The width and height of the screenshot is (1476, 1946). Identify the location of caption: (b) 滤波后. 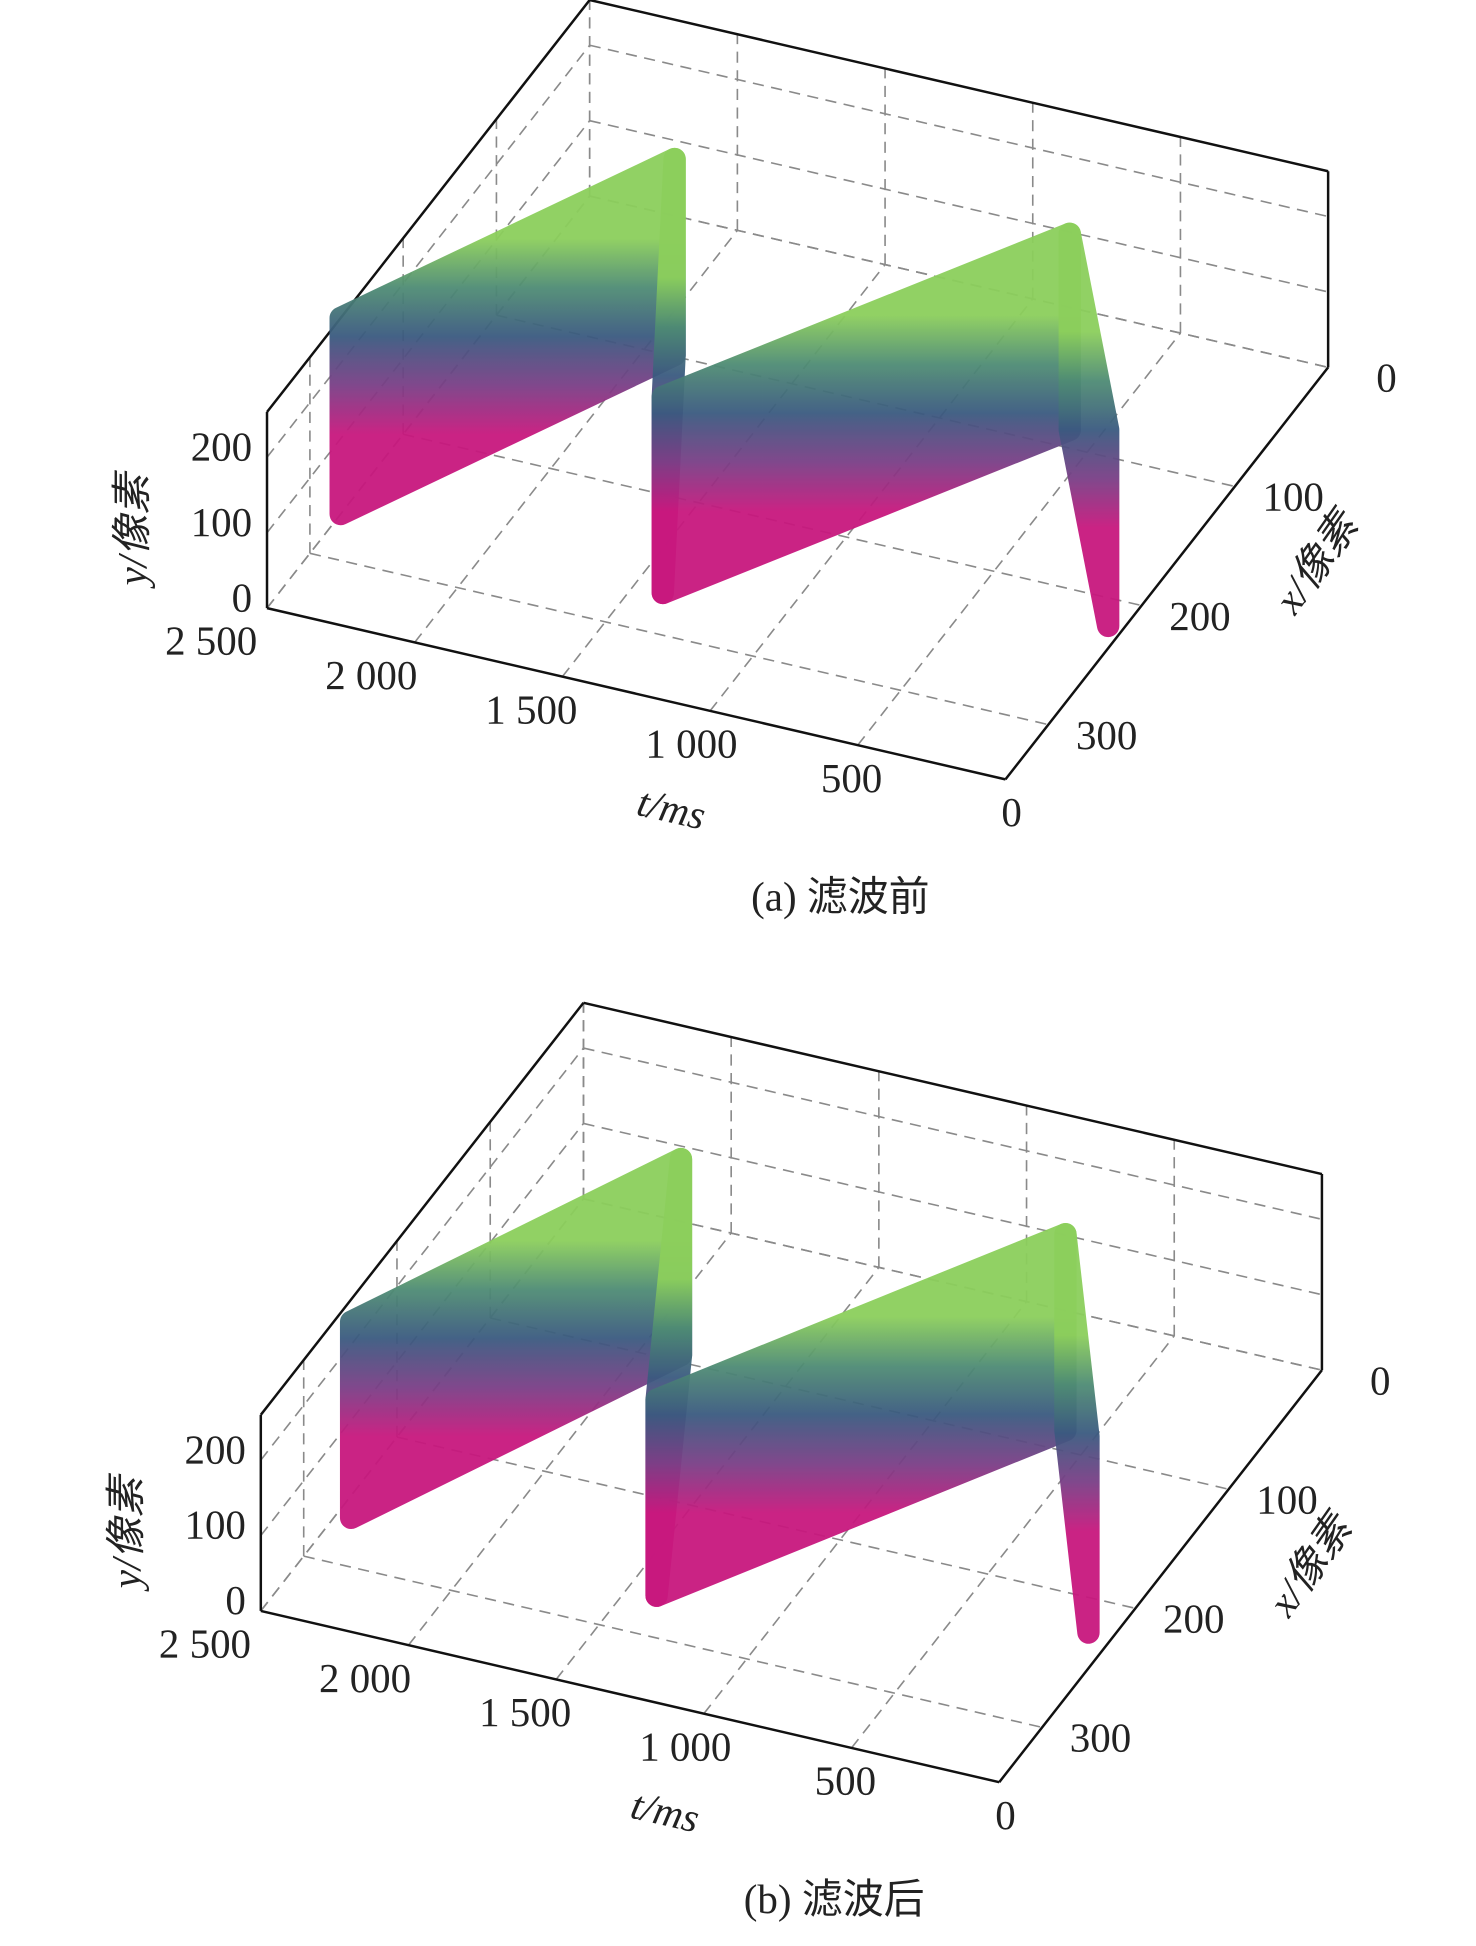
(834, 1899).